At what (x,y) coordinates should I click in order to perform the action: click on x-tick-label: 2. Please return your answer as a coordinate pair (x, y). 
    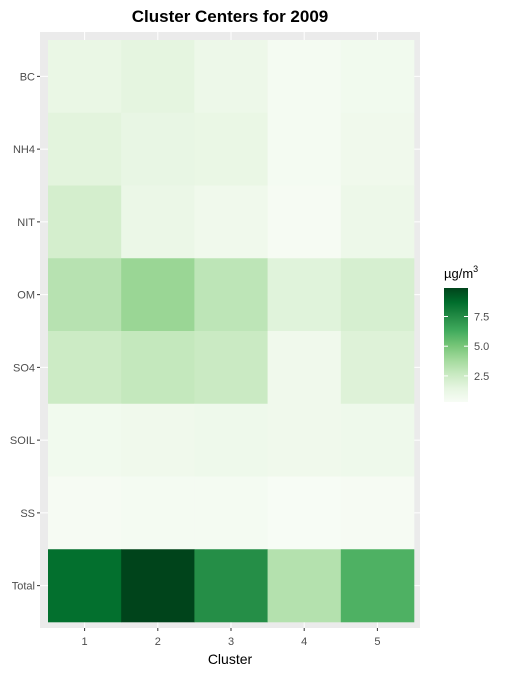
    Looking at the image, I should click on (158, 642).